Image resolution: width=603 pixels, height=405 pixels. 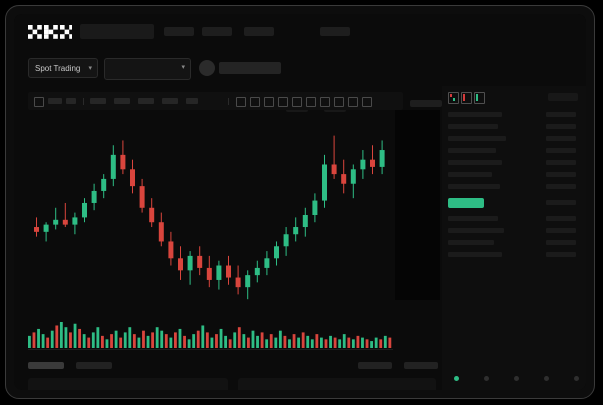 What do you see at coordinates (192, 101) in the screenshot?
I see `fullscreen-button` at bounding box center [192, 101].